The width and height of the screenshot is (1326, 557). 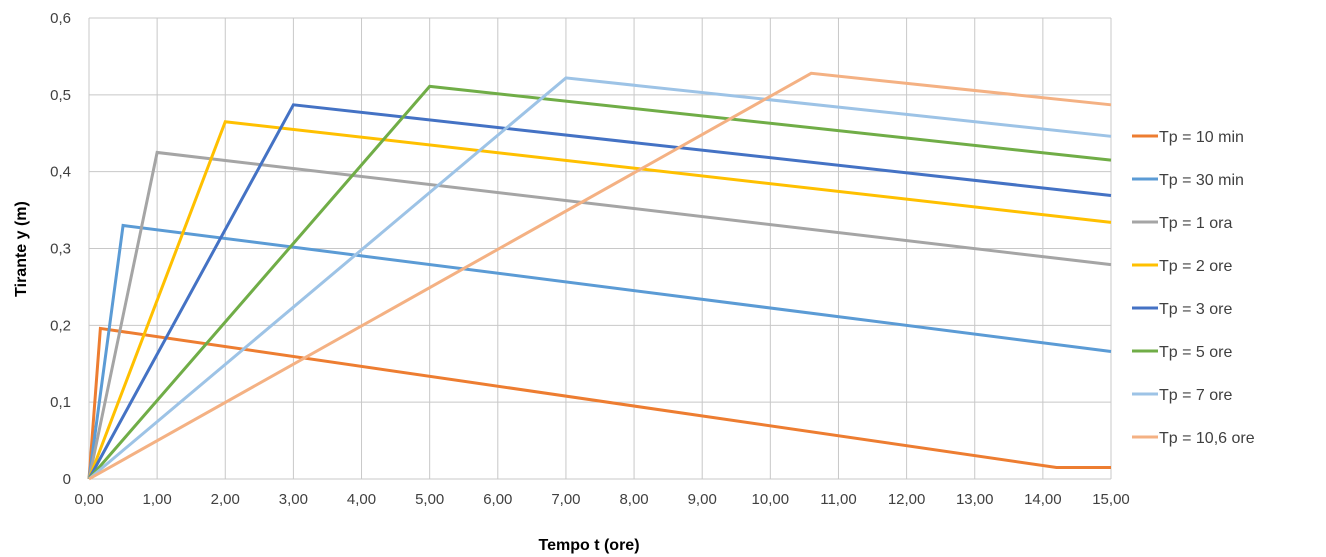 I want to click on x-tick-label: 9,00, so click(x=702, y=499).